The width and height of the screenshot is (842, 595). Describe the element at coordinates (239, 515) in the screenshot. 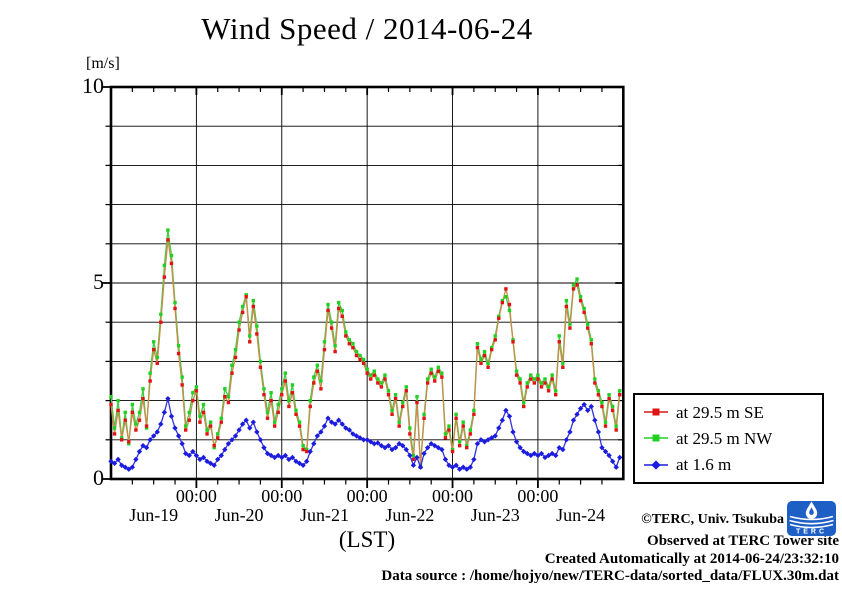

I see `x-day-label-jun-20: Jun-20` at that location.